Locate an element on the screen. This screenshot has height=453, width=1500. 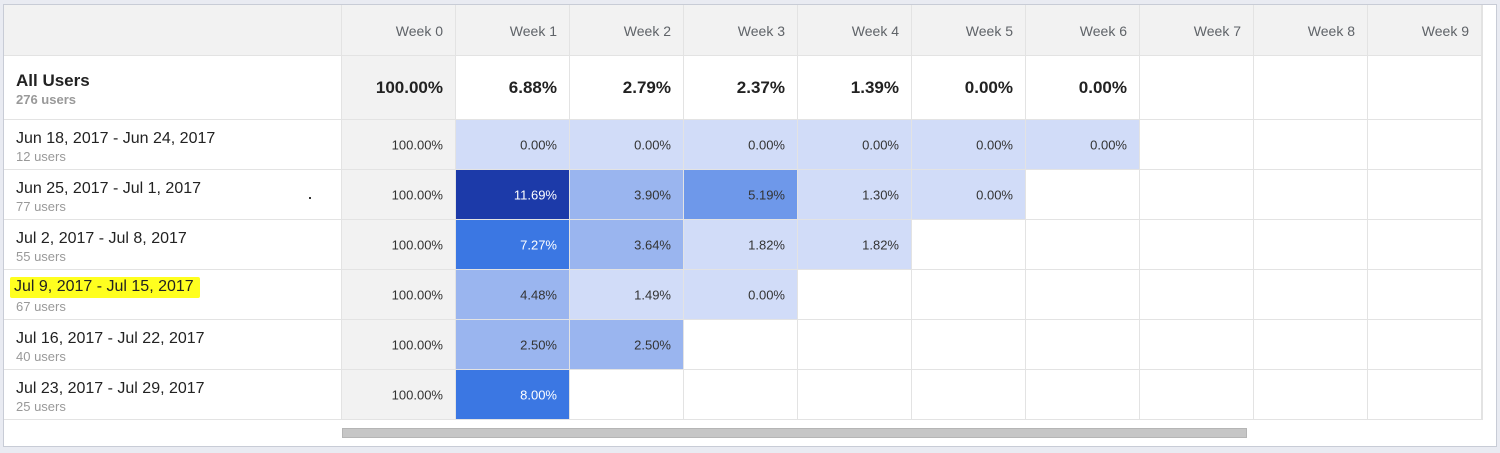
cohort-date-text: Jun 25, 2017 - Jul 1, 2017 is located at coordinates (109, 188).